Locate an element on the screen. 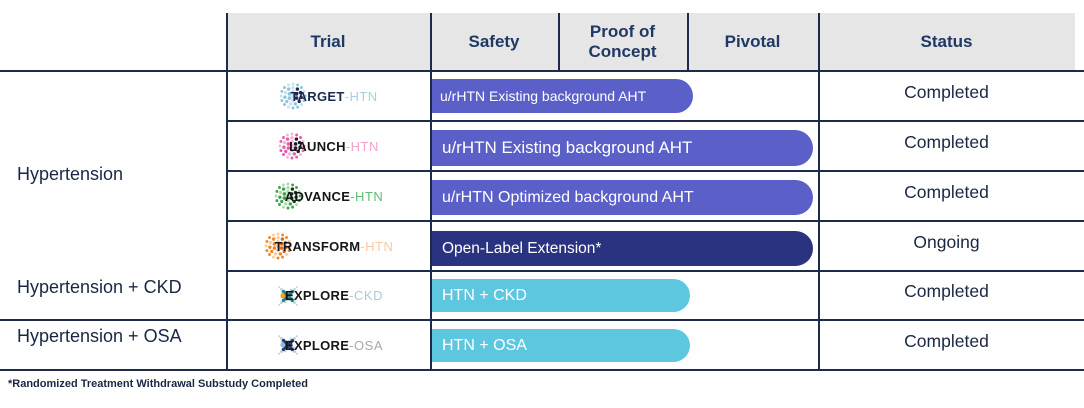  column-header-status: Status is located at coordinates (946, 42).